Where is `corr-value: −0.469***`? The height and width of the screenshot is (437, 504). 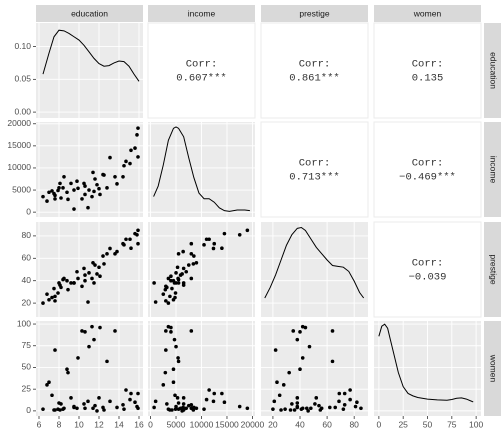 corr-value: −0.469*** is located at coordinates (427, 177).